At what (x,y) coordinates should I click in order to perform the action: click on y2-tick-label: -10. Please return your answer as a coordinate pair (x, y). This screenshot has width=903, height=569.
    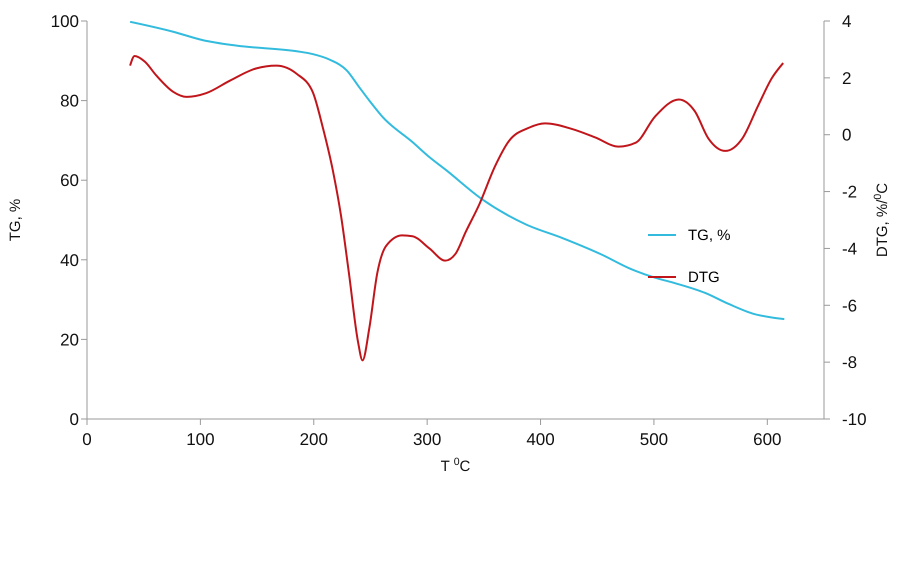
    Looking at the image, I should click on (854, 420).